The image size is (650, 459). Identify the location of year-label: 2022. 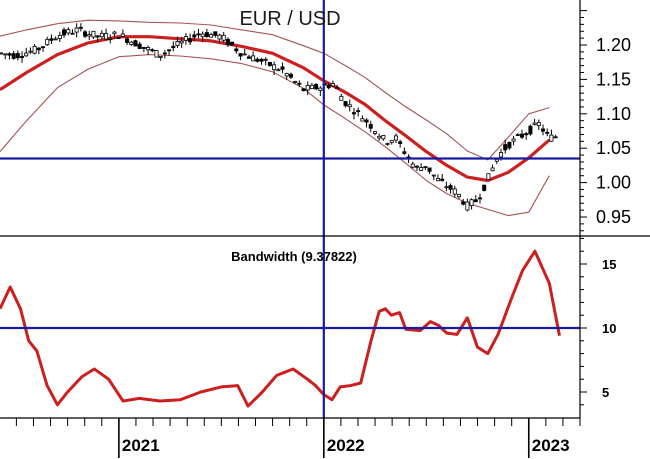
(346, 445).